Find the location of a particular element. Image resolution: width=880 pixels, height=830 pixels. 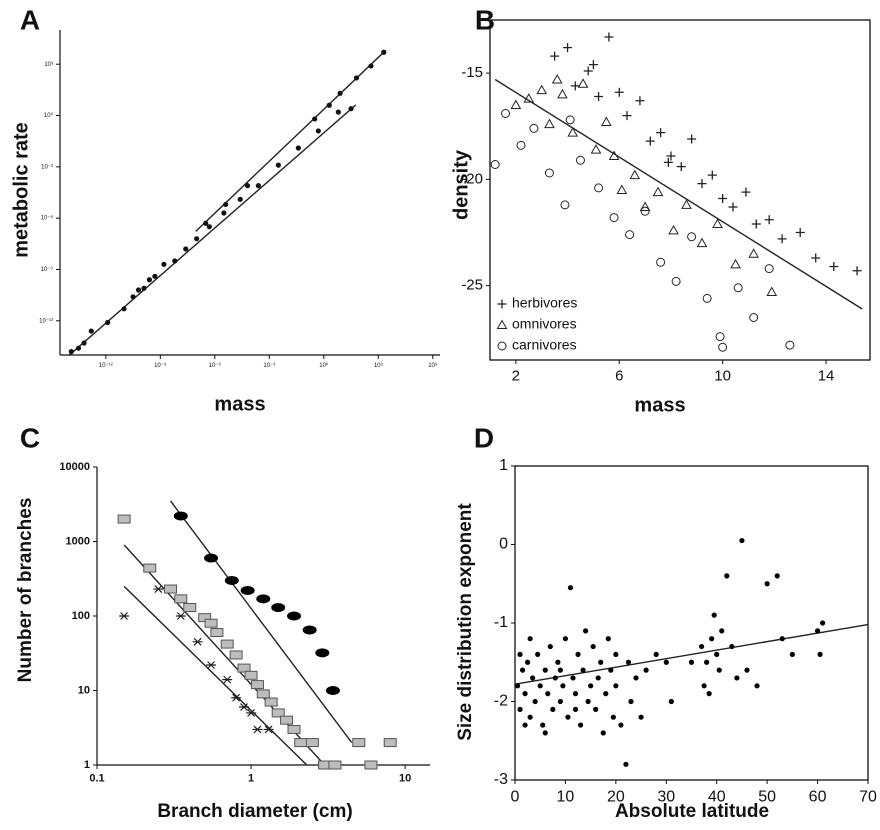

y-axis-label: Number of branches is located at coordinates (25, 590).